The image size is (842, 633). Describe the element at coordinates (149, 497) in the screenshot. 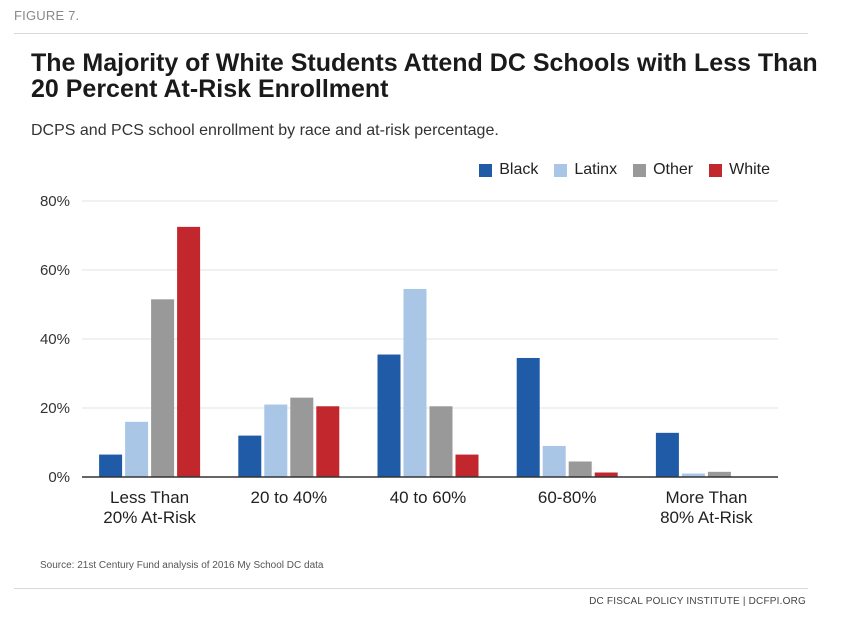

I see `x-tick-label: Less Than` at that location.